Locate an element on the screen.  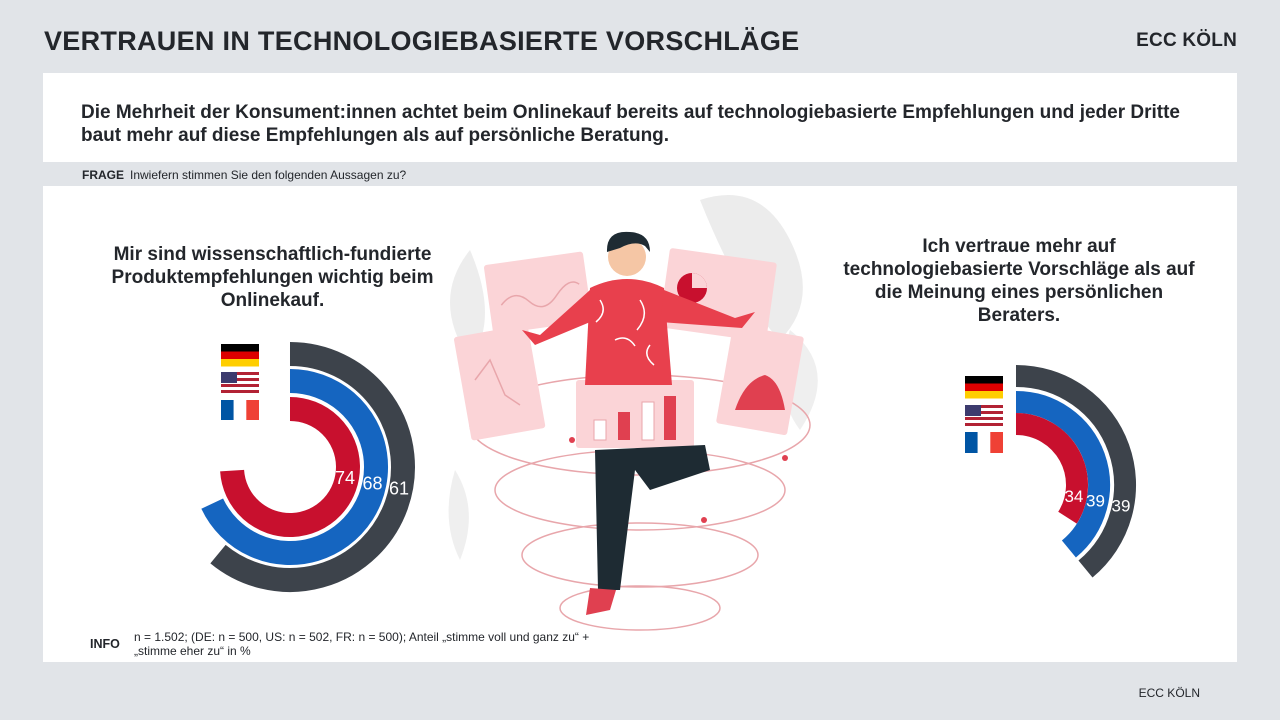
value-label-us: 68 is located at coordinates (372, 483).